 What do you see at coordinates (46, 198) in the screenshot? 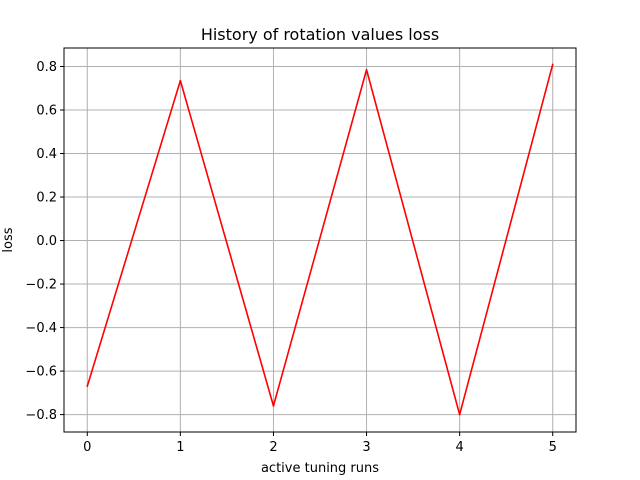
I see `y-tick-label: 0.2` at bounding box center [46, 198].